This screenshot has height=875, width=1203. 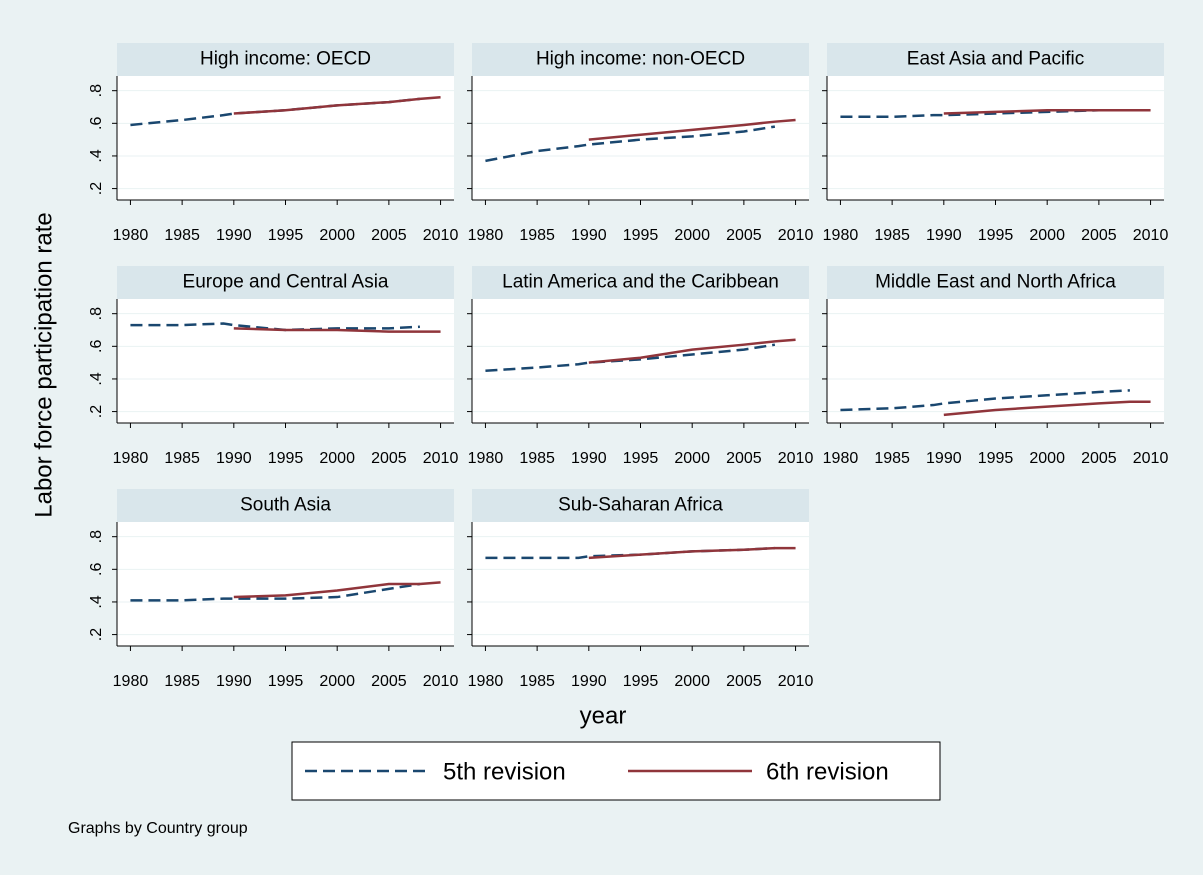 I want to click on panel-title: East Asia and Pacific, so click(x=995, y=59).